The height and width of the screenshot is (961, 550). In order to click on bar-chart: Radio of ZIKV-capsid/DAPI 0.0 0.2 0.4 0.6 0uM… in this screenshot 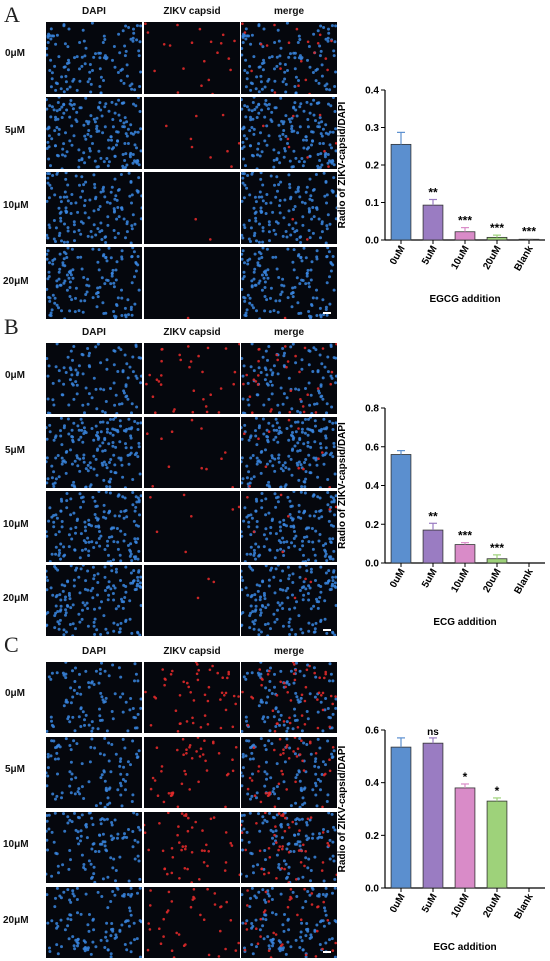, I will do `click(441, 839)`.